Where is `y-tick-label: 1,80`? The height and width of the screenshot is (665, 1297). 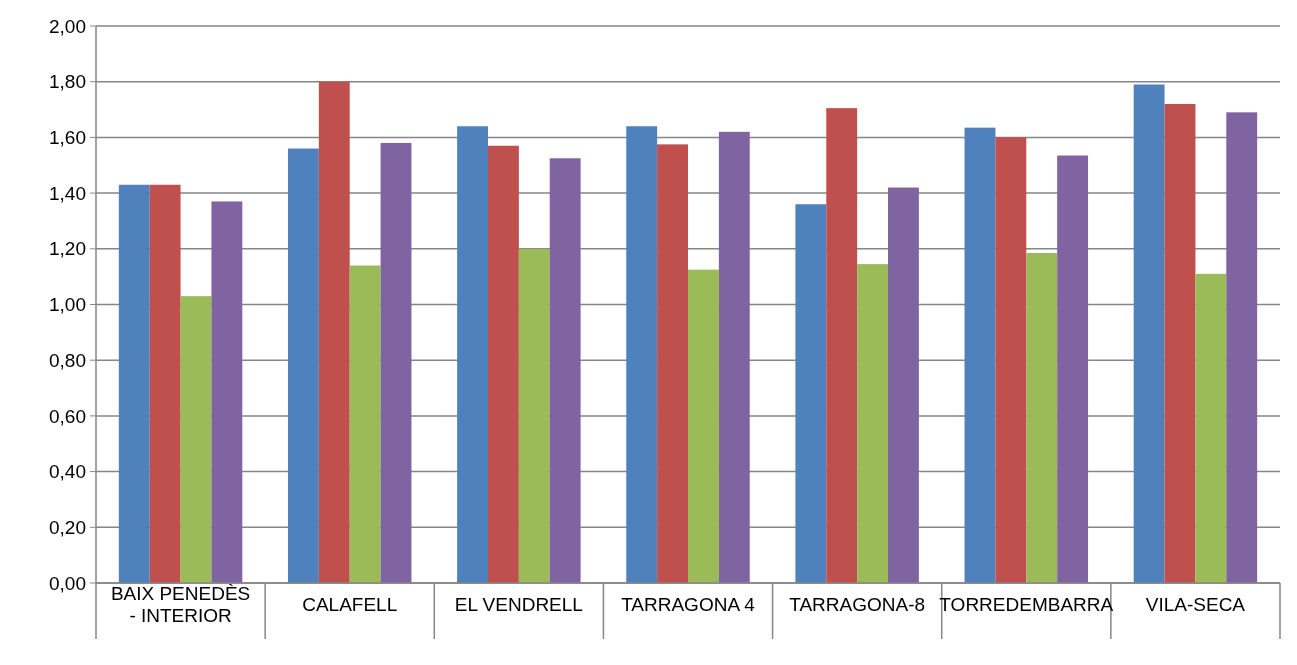
y-tick-label: 1,80 is located at coordinates (67, 82).